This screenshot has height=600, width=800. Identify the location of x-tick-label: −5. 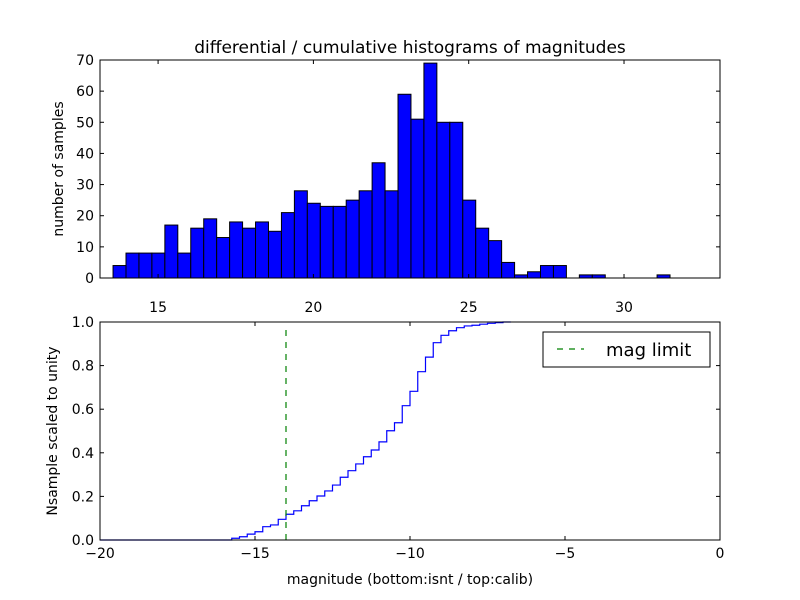
(565, 554).